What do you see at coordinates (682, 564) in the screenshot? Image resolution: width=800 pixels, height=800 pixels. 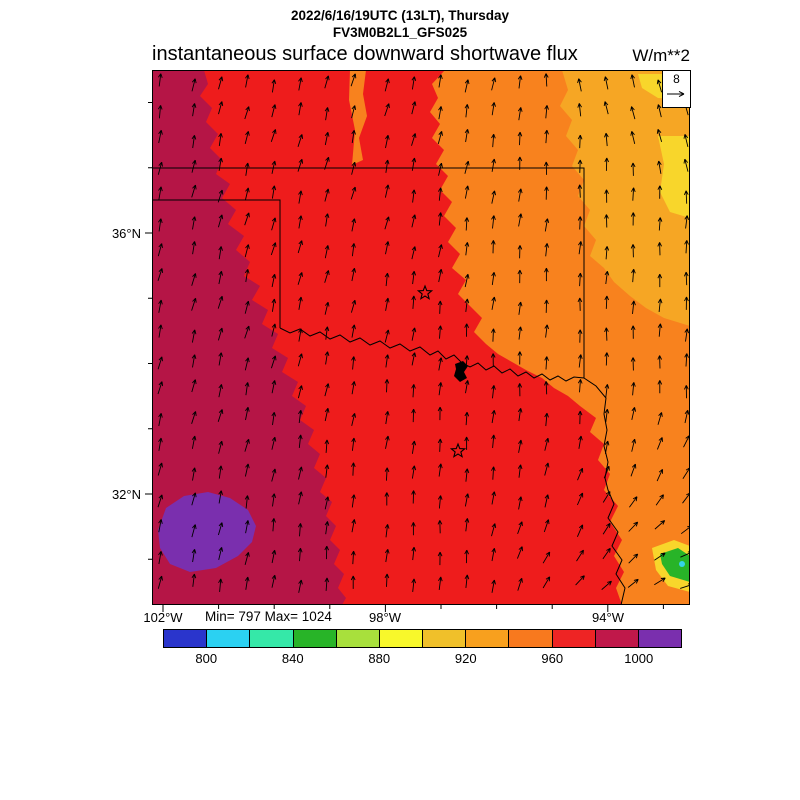 I see `region-cyan-speck` at bounding box center [682, 564].